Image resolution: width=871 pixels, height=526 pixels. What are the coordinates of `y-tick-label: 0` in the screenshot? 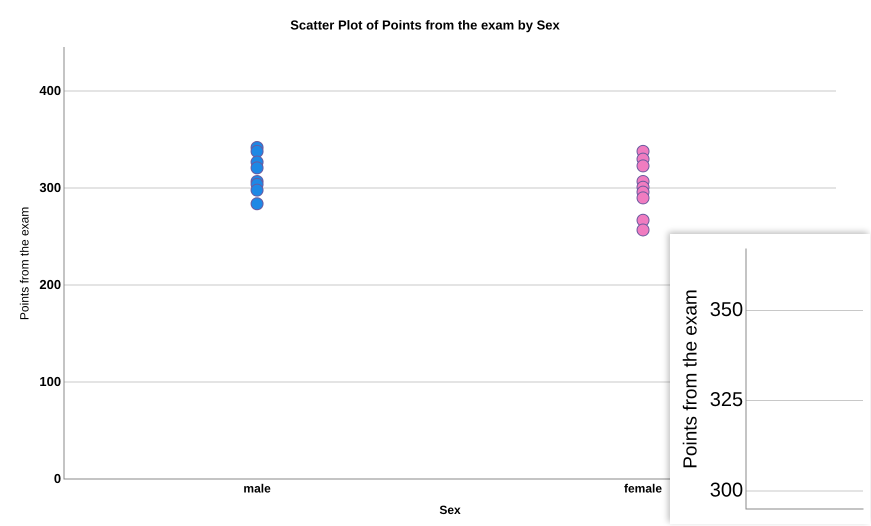 It's located at (58, 478).